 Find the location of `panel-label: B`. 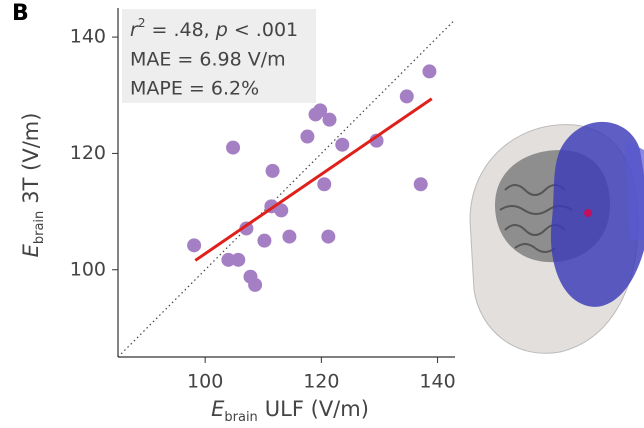

panel-label: B is located at coordinates (20, 13).